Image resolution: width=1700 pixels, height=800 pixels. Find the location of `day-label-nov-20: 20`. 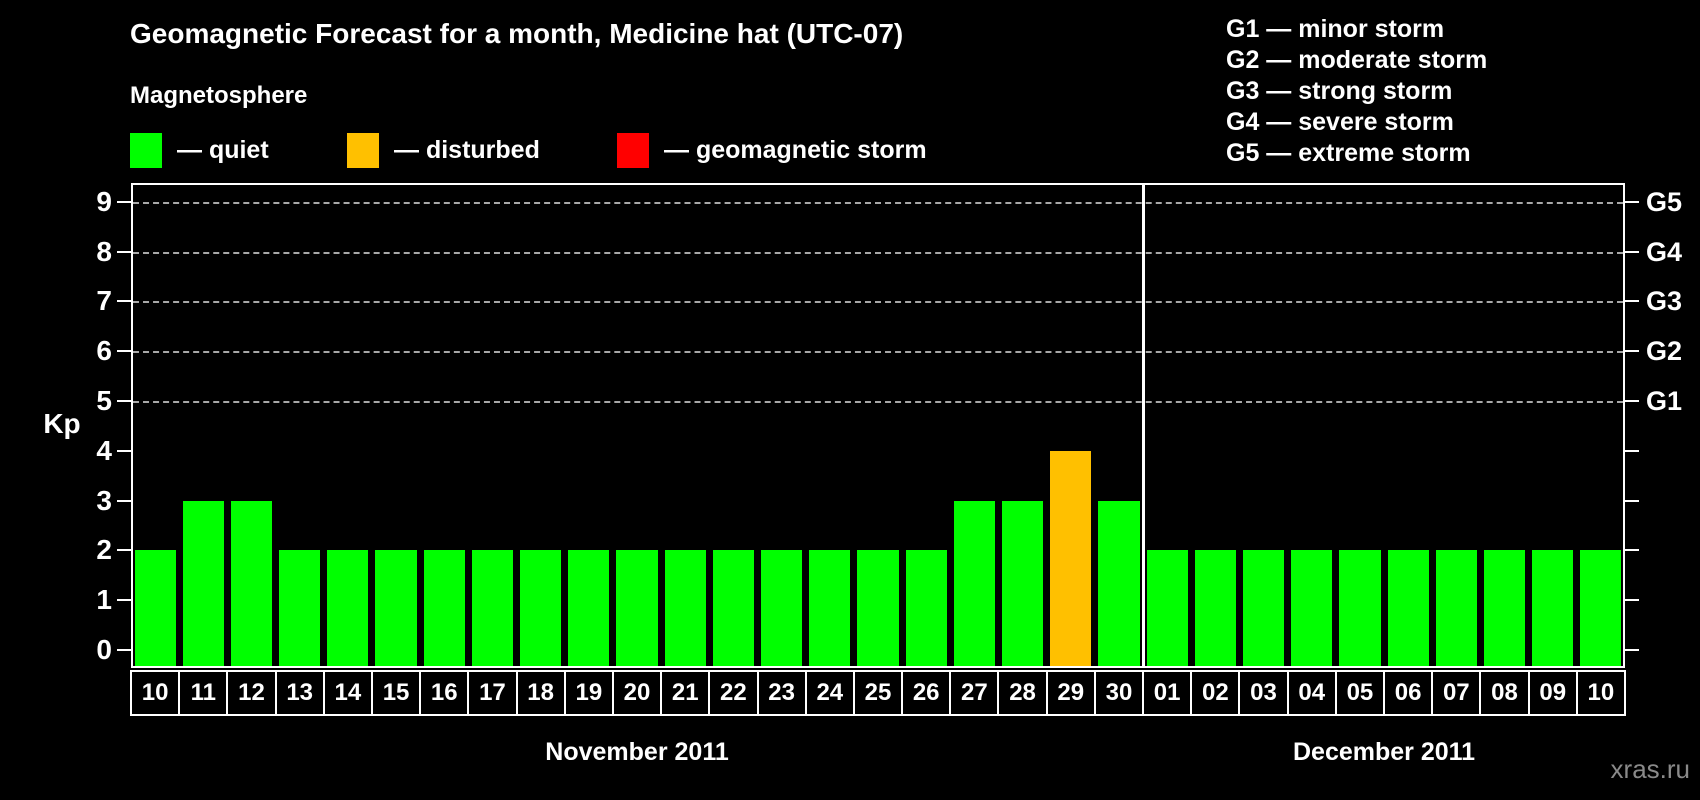

day-label-nov-20: 20 is located at coordinates (637, 693).